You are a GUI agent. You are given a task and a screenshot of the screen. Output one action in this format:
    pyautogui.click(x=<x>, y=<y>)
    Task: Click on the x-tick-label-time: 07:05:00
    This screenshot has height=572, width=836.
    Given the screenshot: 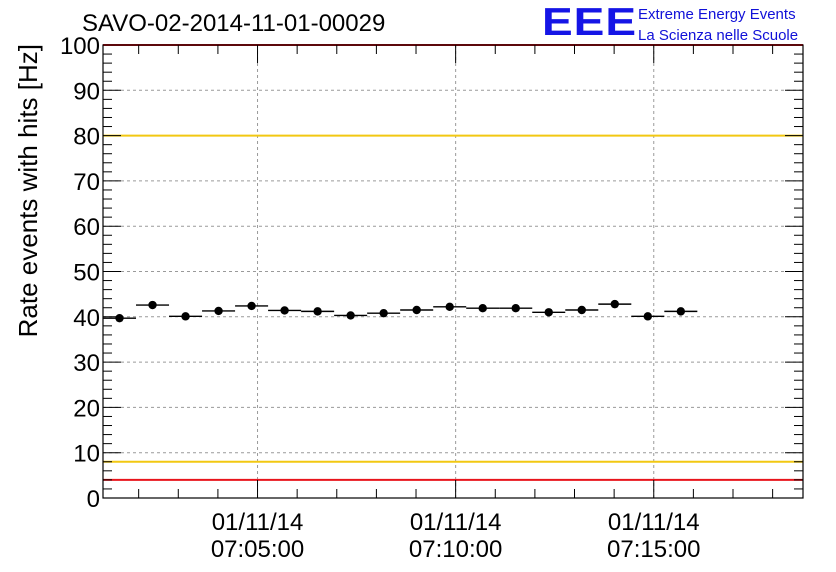 What is the action you would take?
    pyautogui.click(x=257, y=549)
    